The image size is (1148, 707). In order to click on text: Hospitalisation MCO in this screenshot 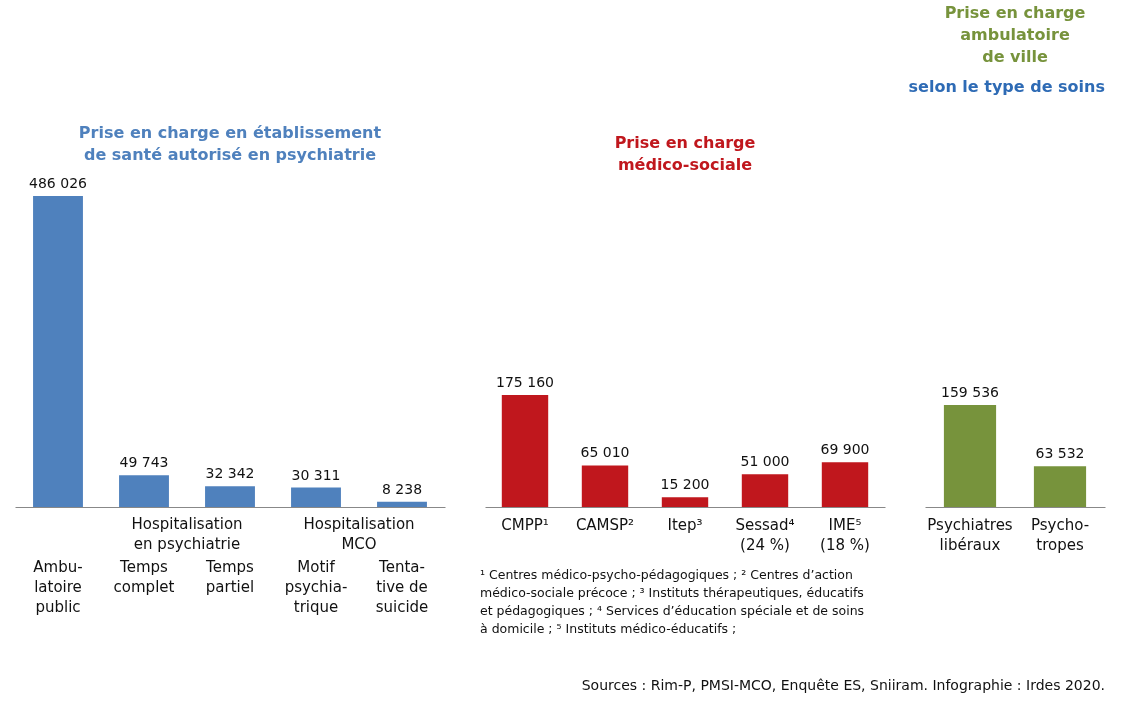, I will do `click(359, 534)`.